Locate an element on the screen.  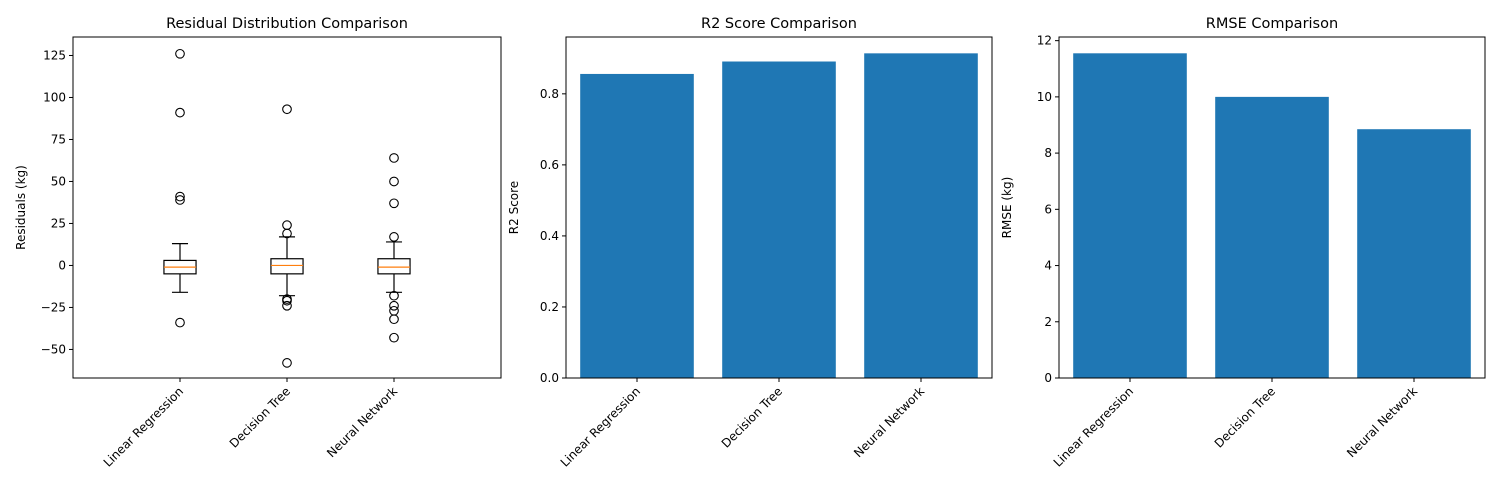
y-tick-label: 125 is located at coordinates (54, 55).